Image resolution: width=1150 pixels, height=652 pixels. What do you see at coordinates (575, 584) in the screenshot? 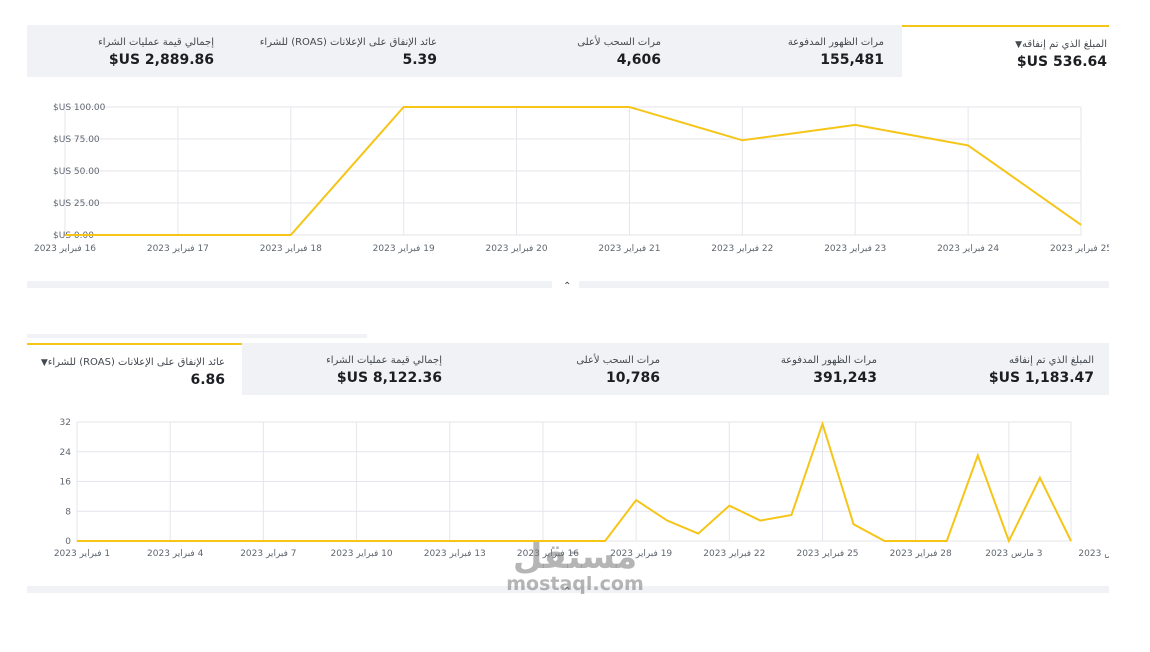
I see `watermark-latin: mostaql.com` at bounding box center [575, 584].